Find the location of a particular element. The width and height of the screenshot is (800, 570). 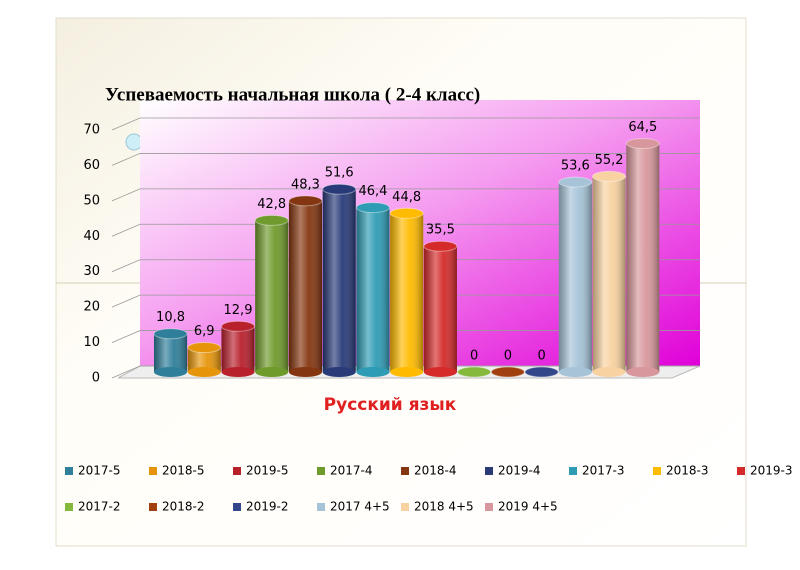

legend-label: 2019 4+5 is located at coordinates (528, 507).